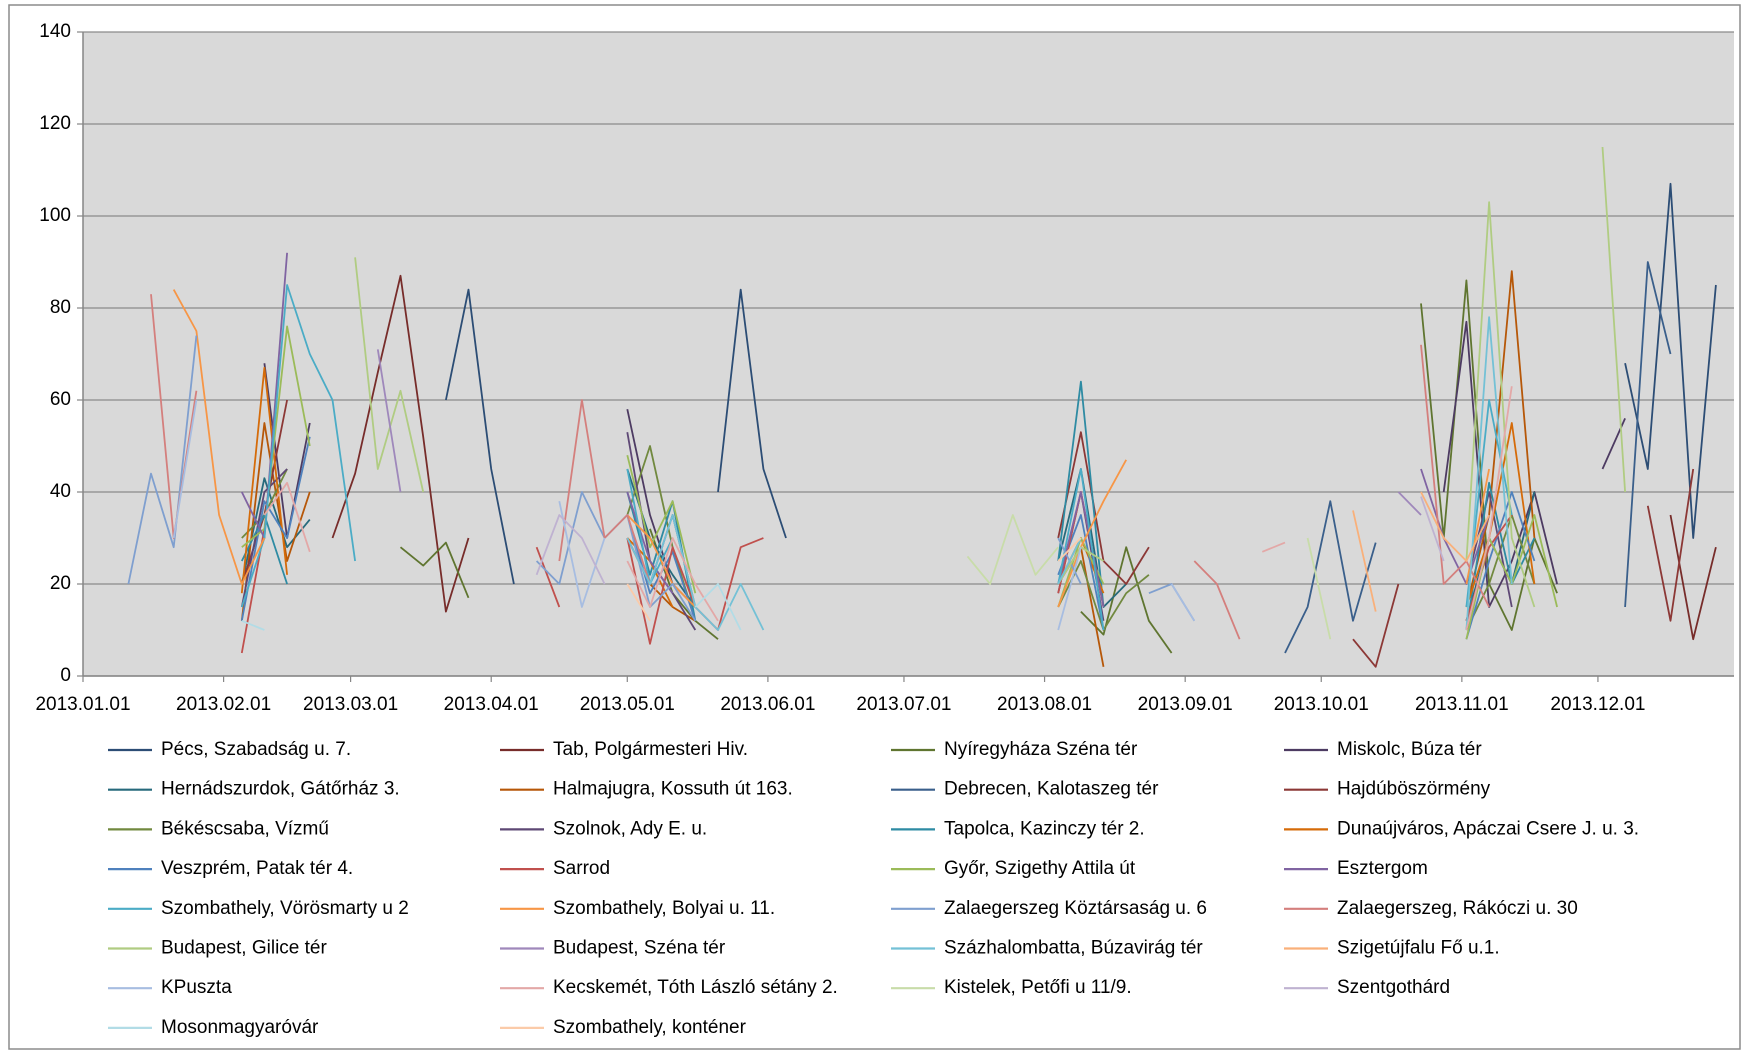 Image resolution: width=1743 pixels, height=1057 pixels. What do you see at coordinates (240, 1027) in the screenshot?
I see `legend-label: Mosonmagyaróvár` at bounding box center [240, 1027].